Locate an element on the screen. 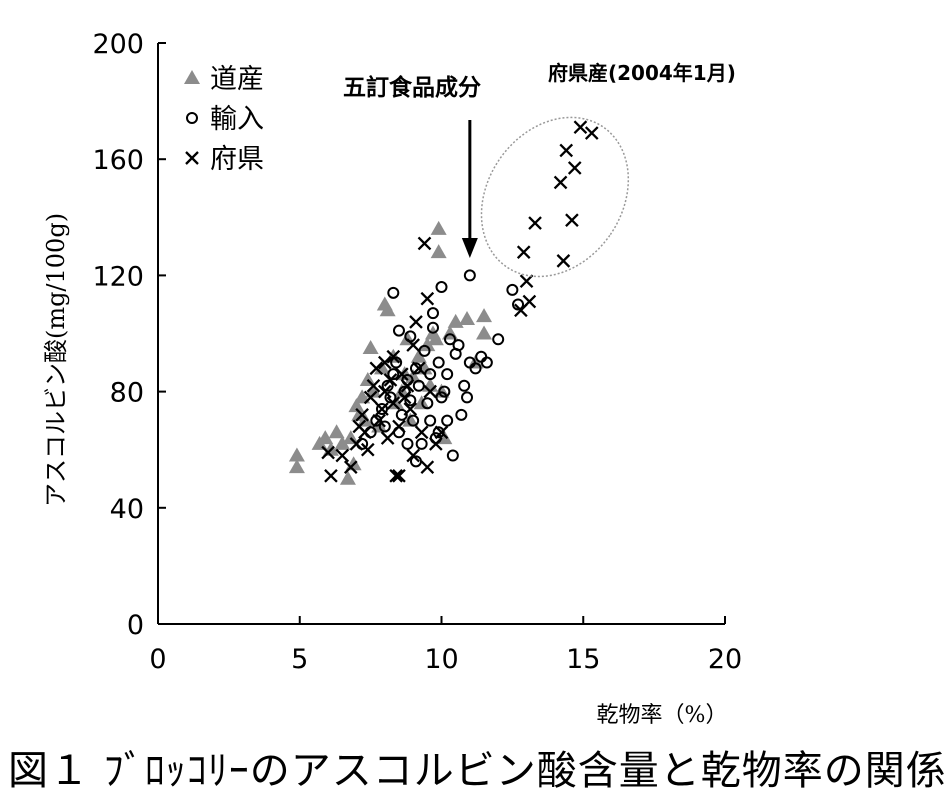 This screenshot has height=805, width=945. x-tick-label: 5 is located at coordinates (299, 659).